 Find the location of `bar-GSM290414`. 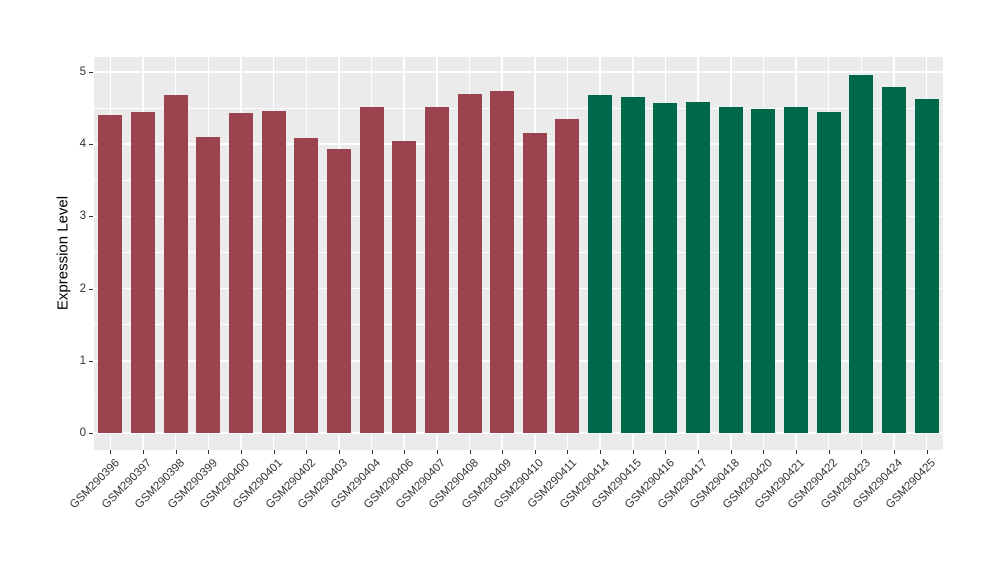

bar-GSM290414 is located at coordinates (600, 264).